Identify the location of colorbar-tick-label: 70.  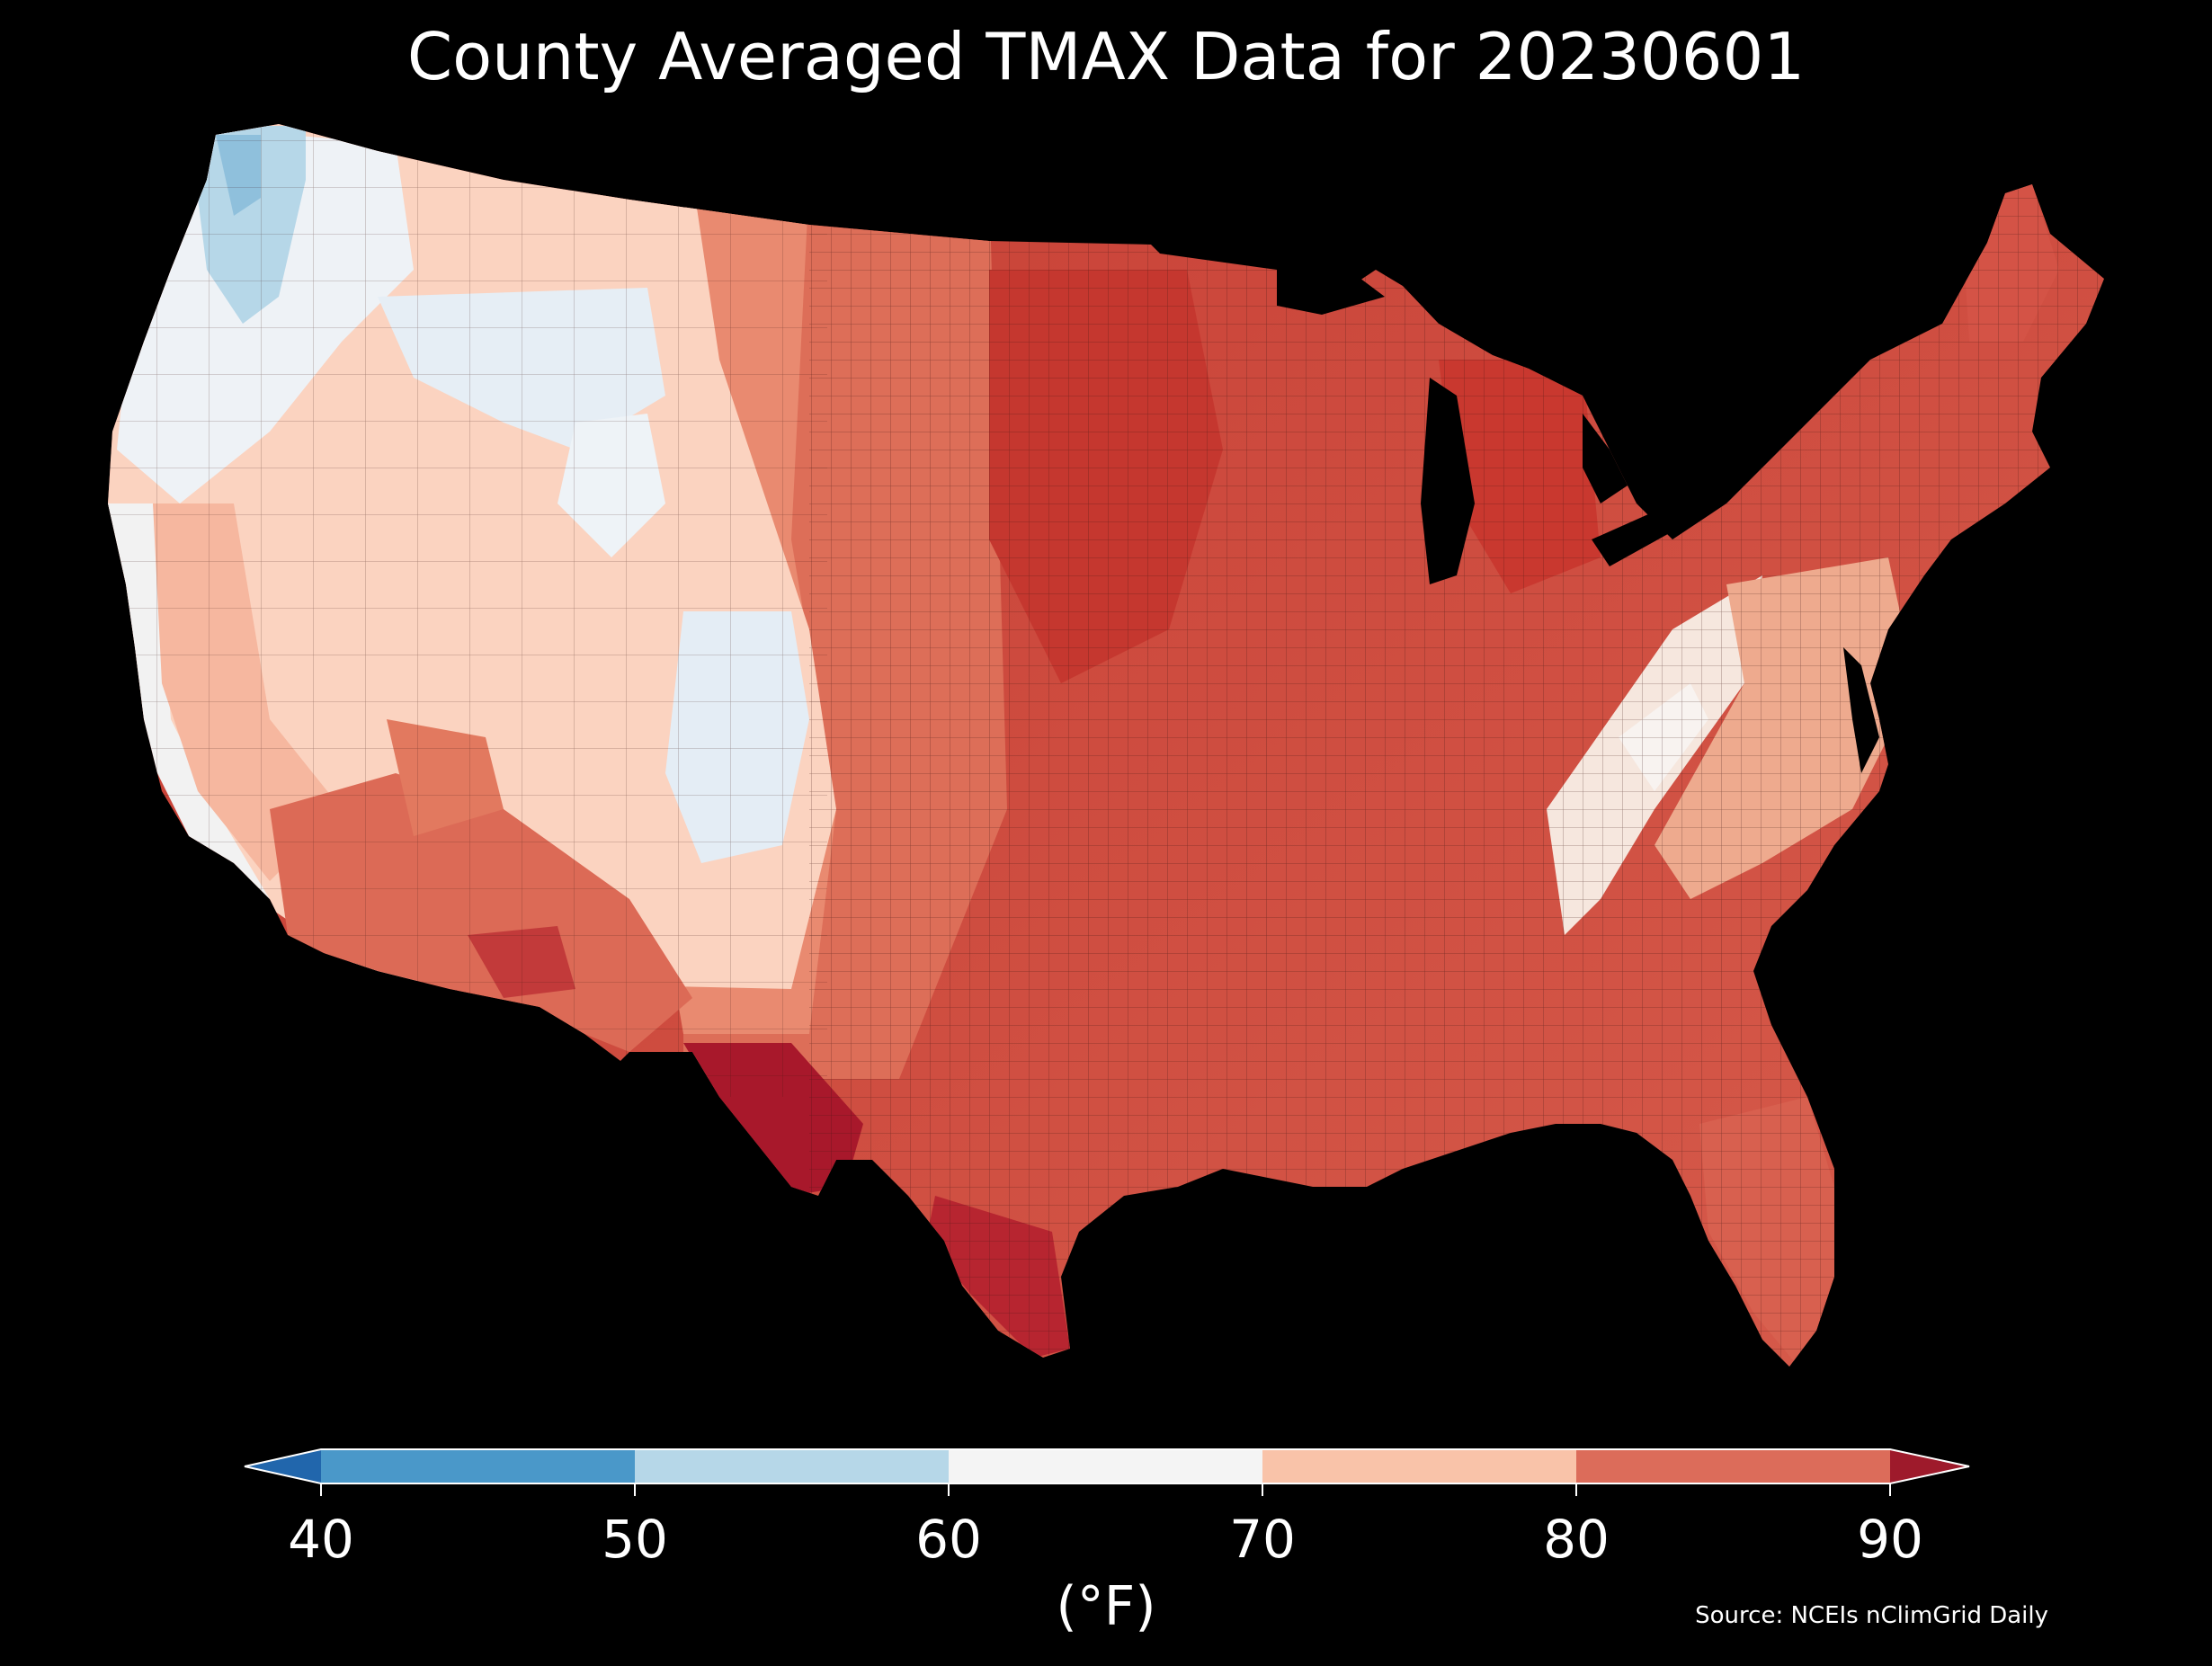
(1262, 1540).